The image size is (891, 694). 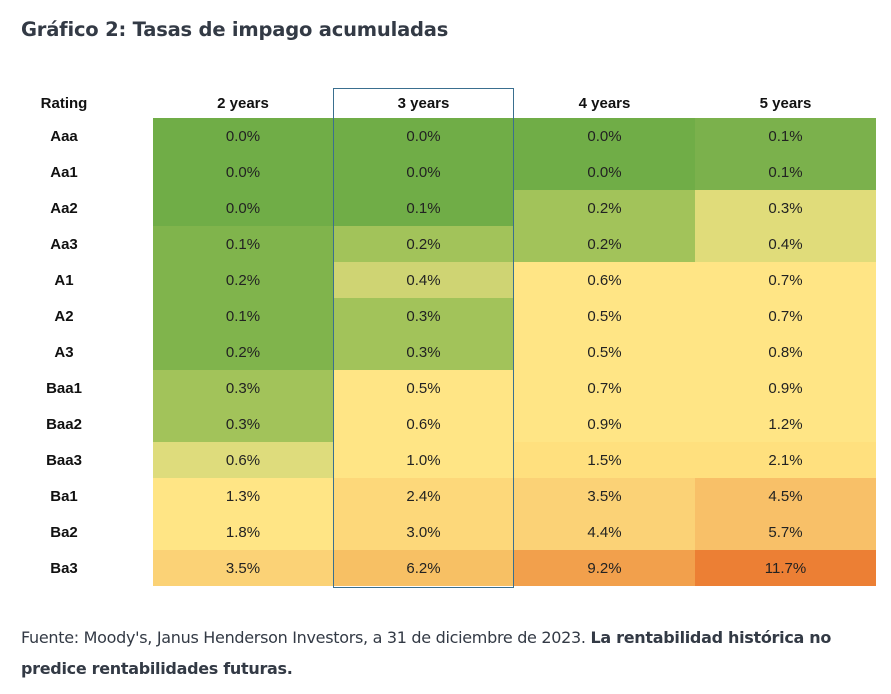 What do you see at coordinates (64, 532) in the screenshot?
I see `rating-label: Ba2` at bounding box center [64, 532].